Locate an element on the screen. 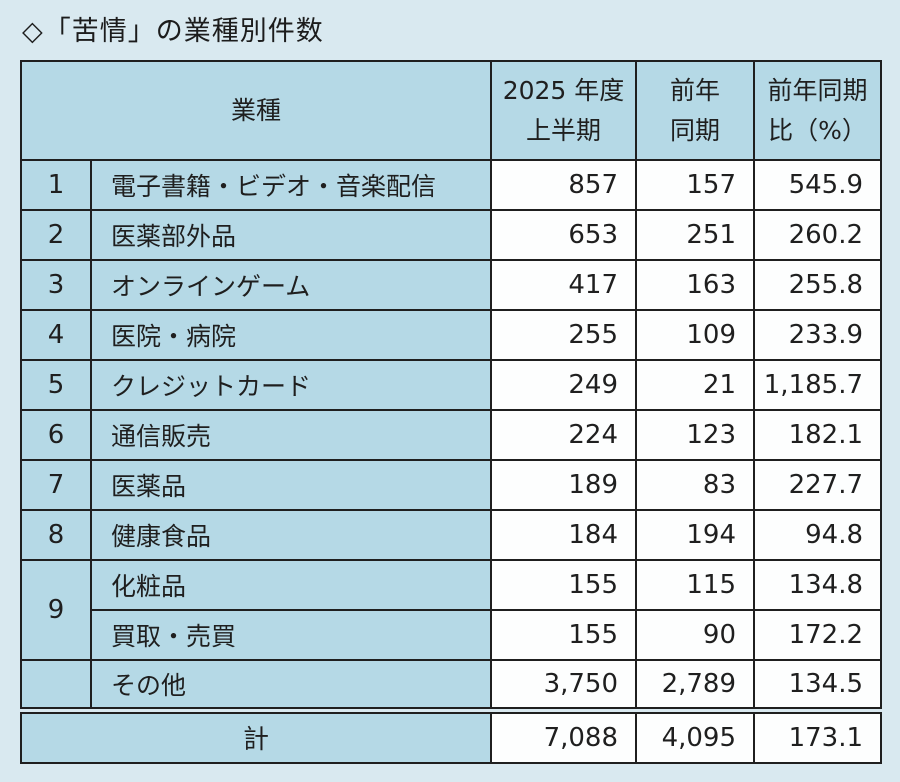 Image resolution: width=900 pixels, height=782 pixels. current-value-cell: 255 is located at coordinates (564, 335).